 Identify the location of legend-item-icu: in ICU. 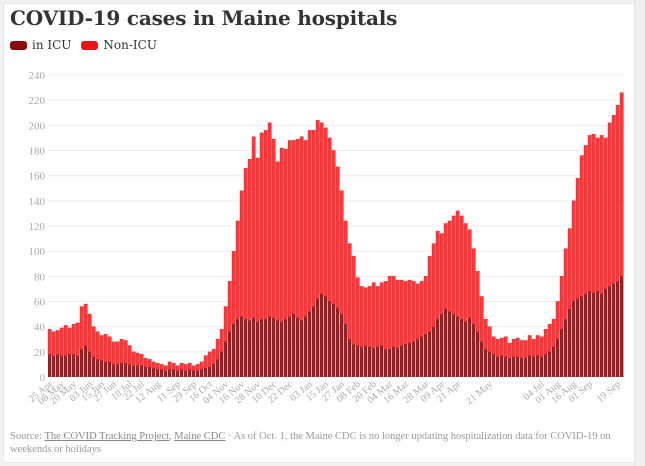
(40, 45).